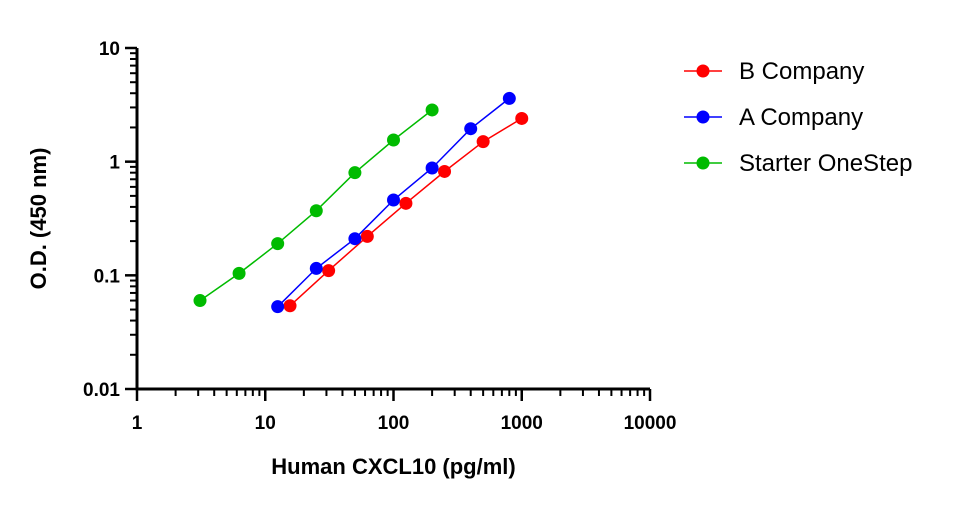  I want to click on x-tick-label: 10000, so click(650, 423).